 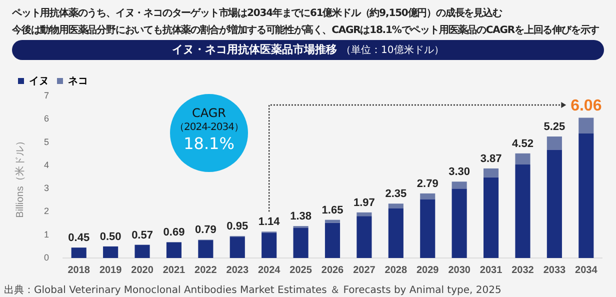 I want to click on y-tick-label: 6, so click(x=47, y=119).